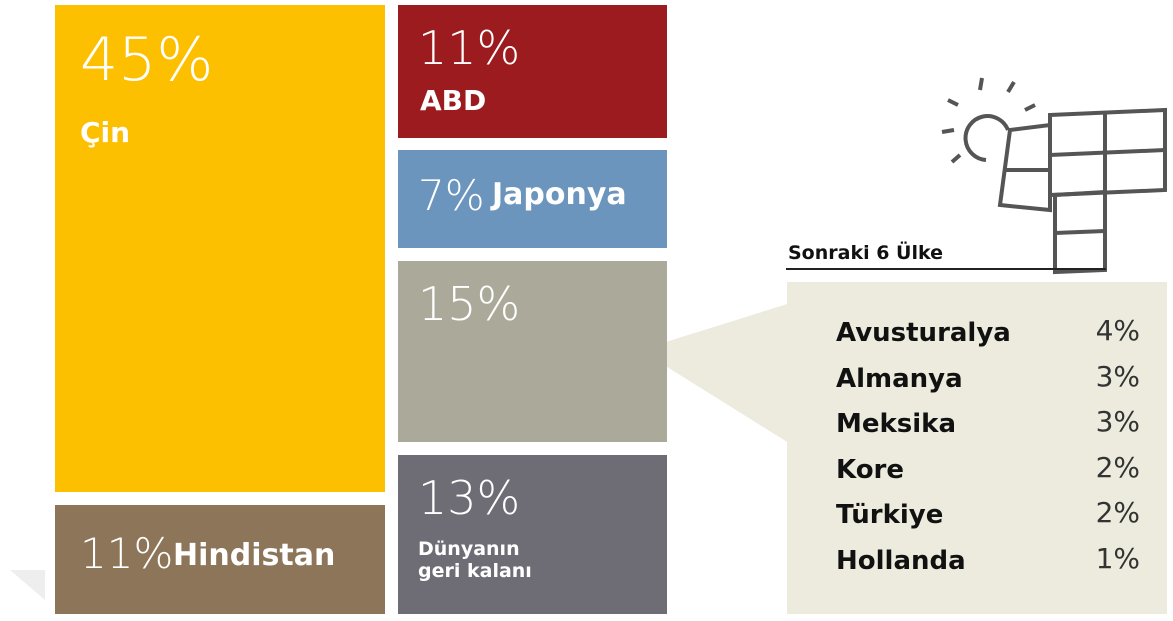 The height and width of the screenshot is (621, 1173). I want to click on value-label: 45%, so click(147, 60).